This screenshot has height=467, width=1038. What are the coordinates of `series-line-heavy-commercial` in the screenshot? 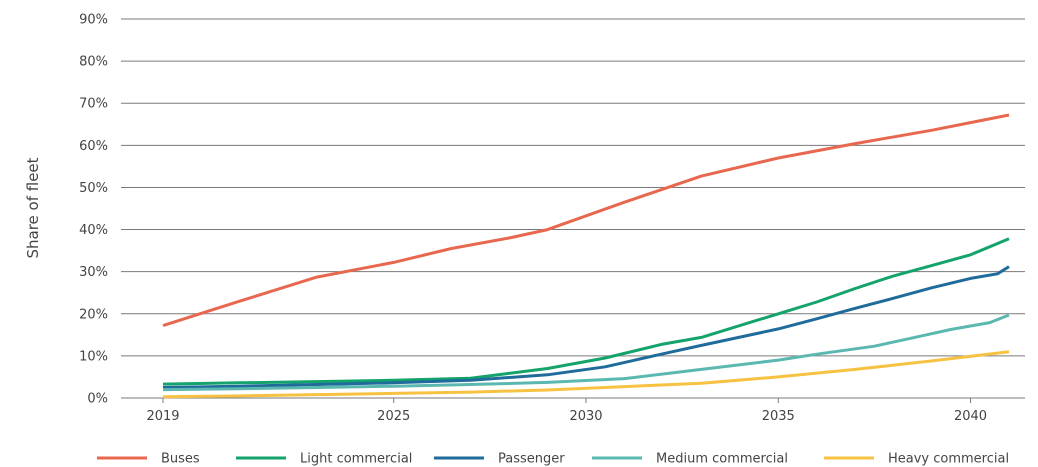 It's located at (586, 374).